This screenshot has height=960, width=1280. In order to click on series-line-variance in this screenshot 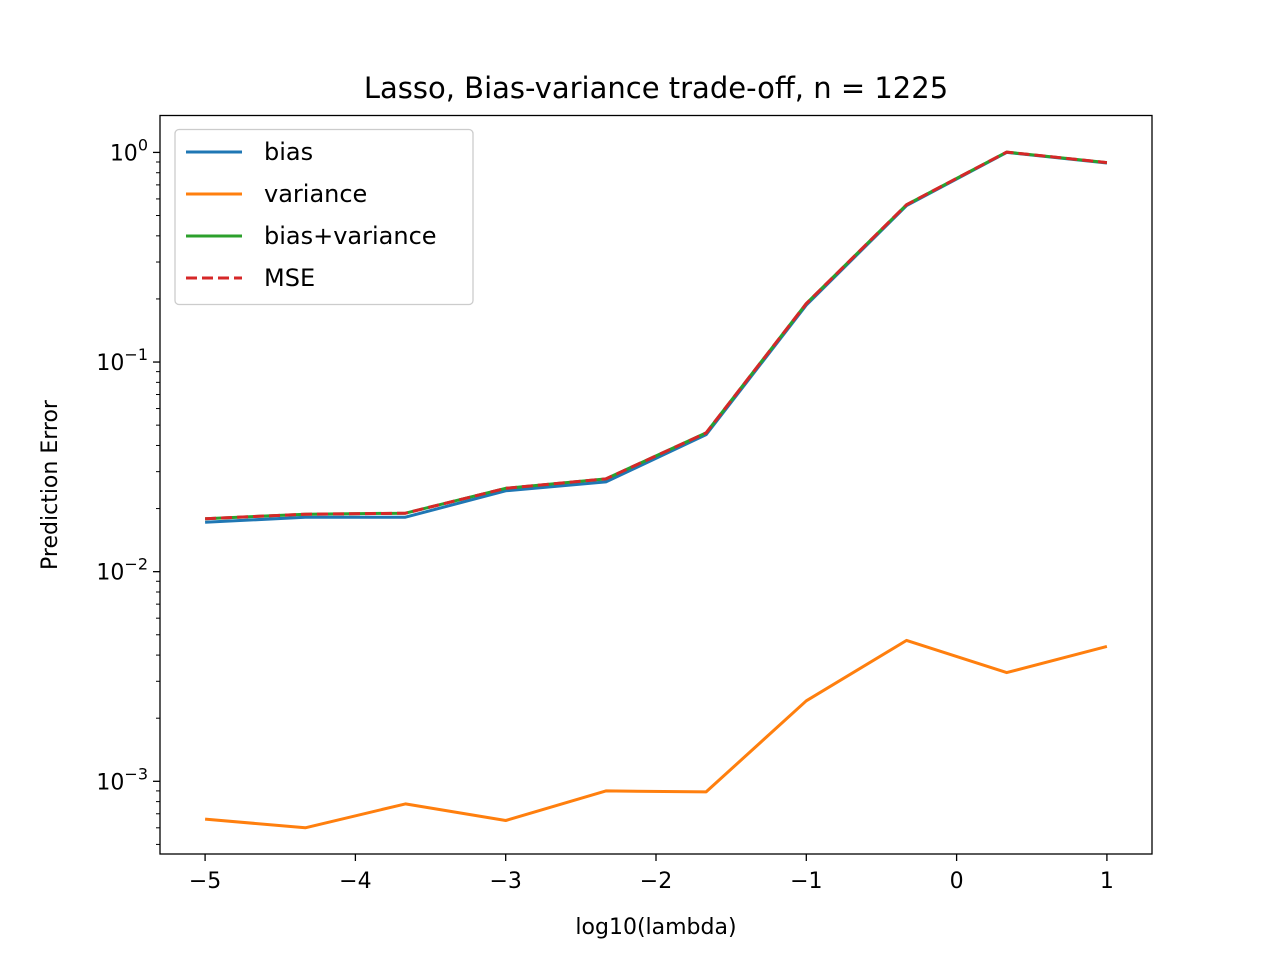, I will do `click(656, 734)`.